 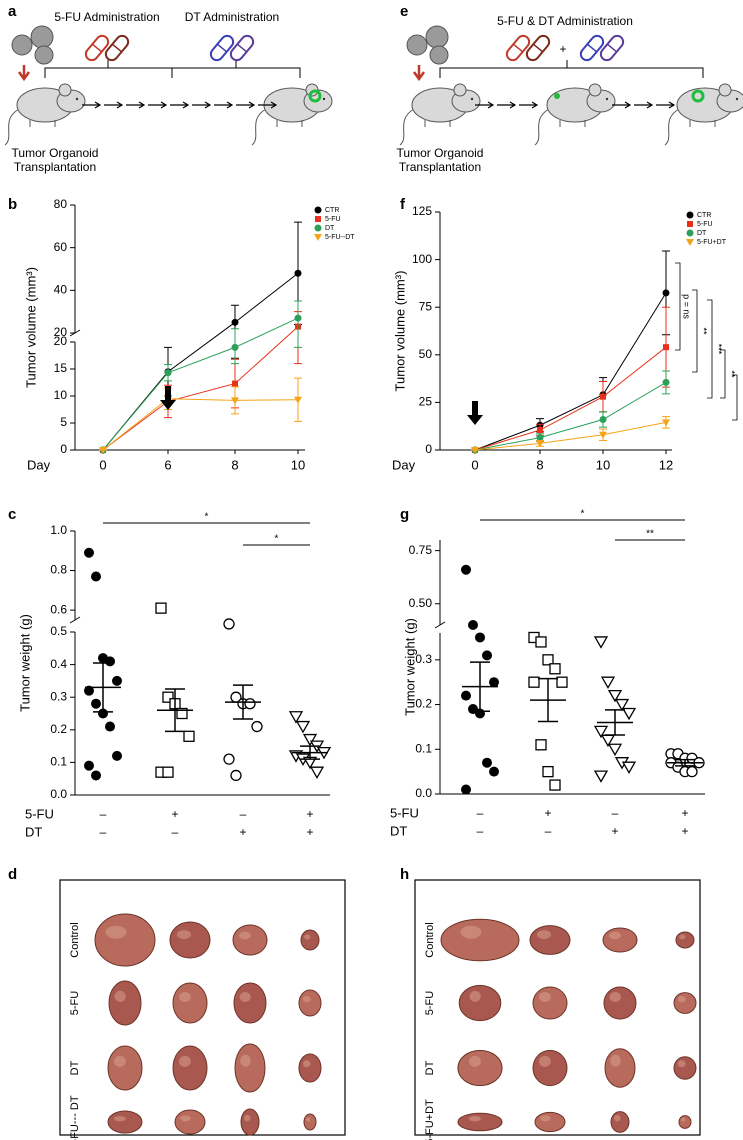 I want to click on y-axis-label: Tumor volume (mm³), so click(x=399, y=331).